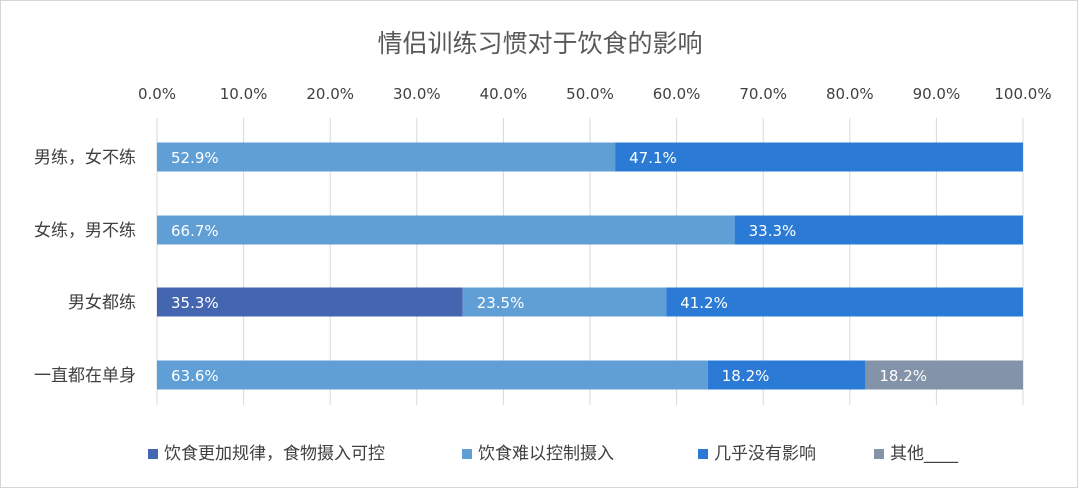 The width and height of the screenshot is (1080, 490). Describe the element at coordinates (244, 94) in the screenshot. I see `x-tick-label: 10.0%` at that location.